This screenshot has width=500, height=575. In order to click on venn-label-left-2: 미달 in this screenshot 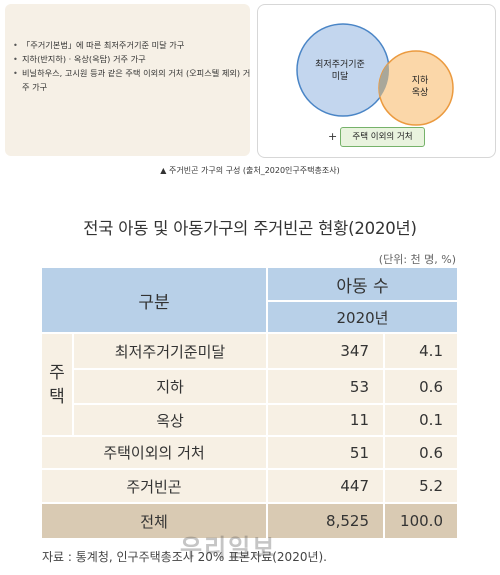, I will do `click(340, 76)`.